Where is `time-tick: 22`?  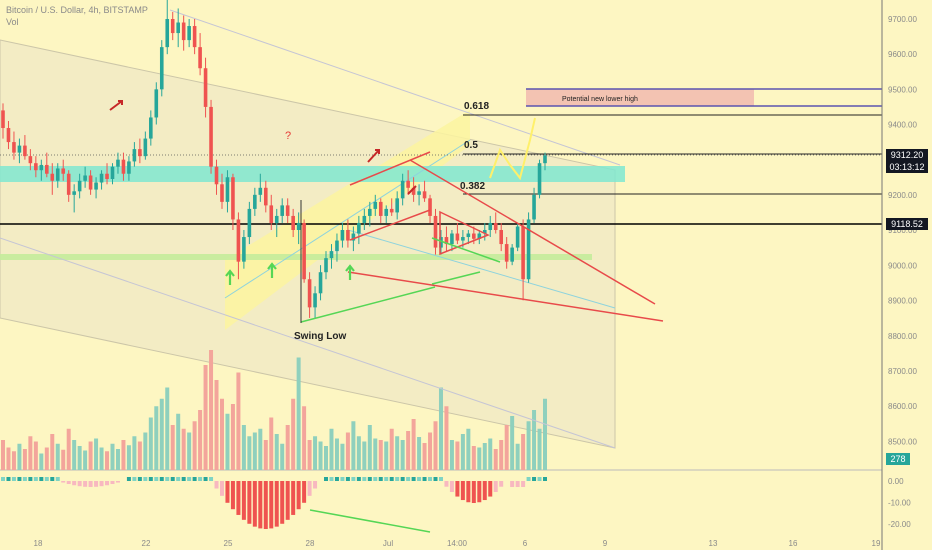
time-tick: 22 is located at coordinates (146, 543).